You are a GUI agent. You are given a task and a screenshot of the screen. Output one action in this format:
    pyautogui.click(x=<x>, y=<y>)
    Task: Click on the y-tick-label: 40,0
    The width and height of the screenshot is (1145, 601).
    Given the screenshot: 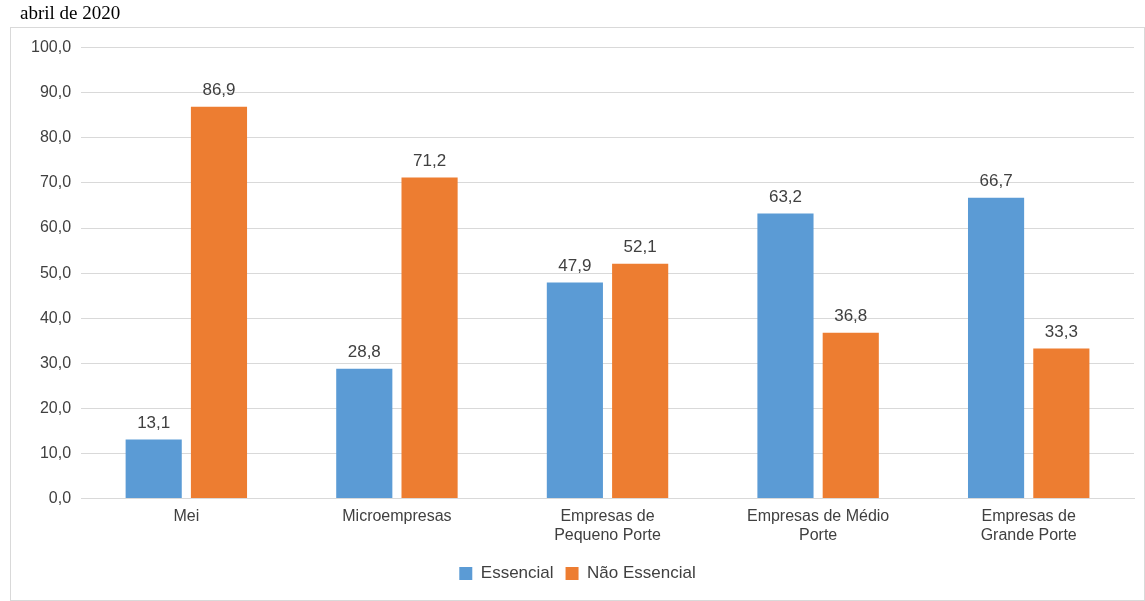 What is the action you would take?
    pyautogui.click(x=55, y=317)
    